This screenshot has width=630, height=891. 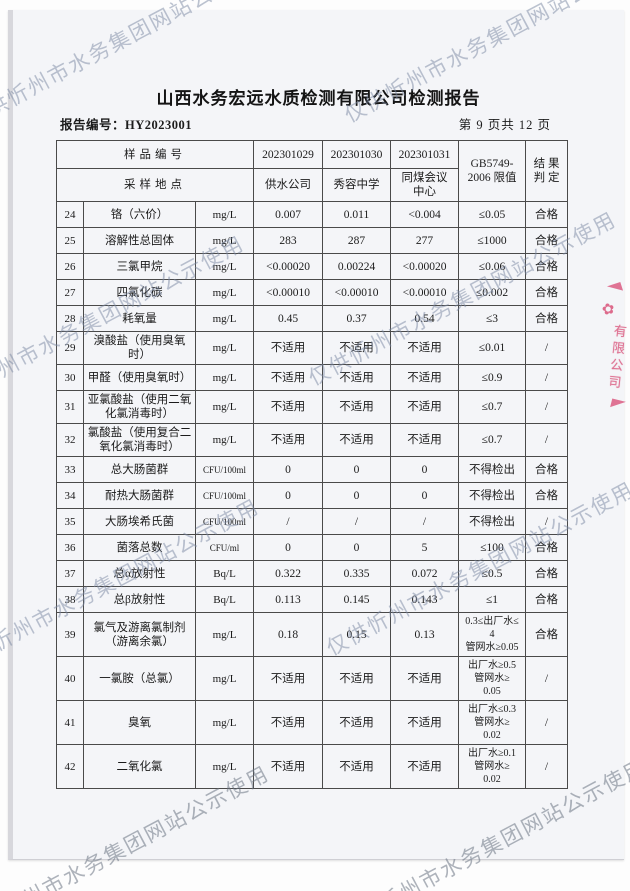 I want to click on table-row: 28 耗氧量 mg/L 0.45 0.37 0.54 ≤3 合格, so click(x=312, y=318).